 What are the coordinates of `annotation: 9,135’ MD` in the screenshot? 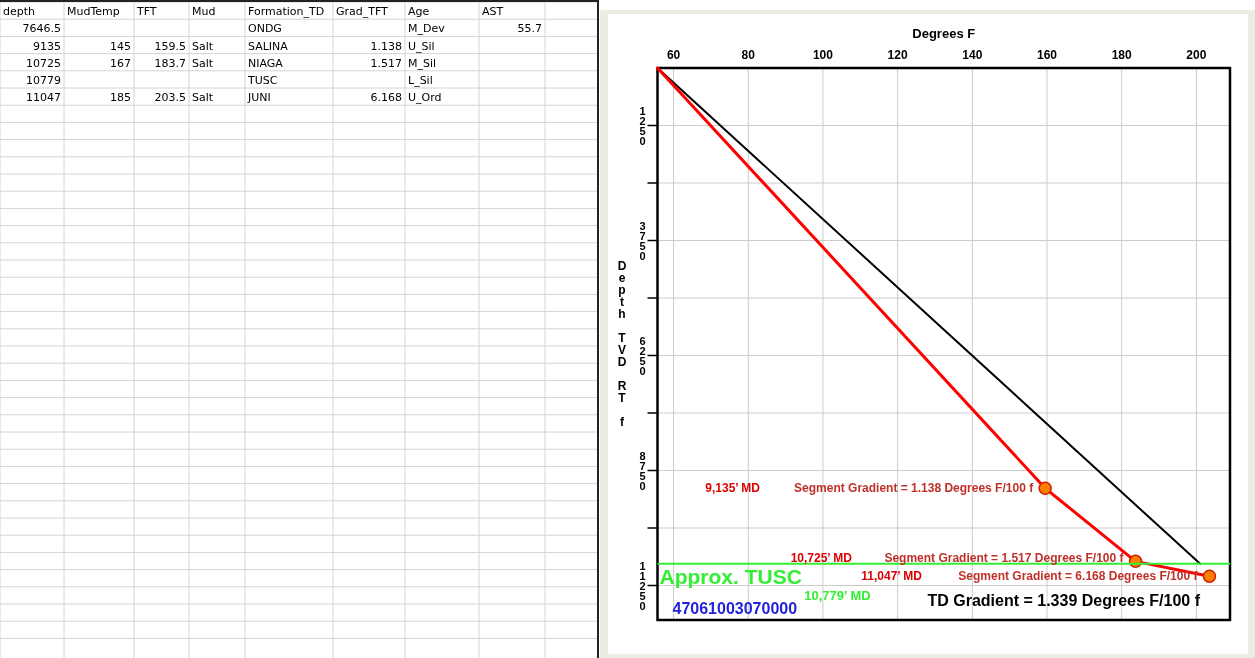 It's located at (733, 488).